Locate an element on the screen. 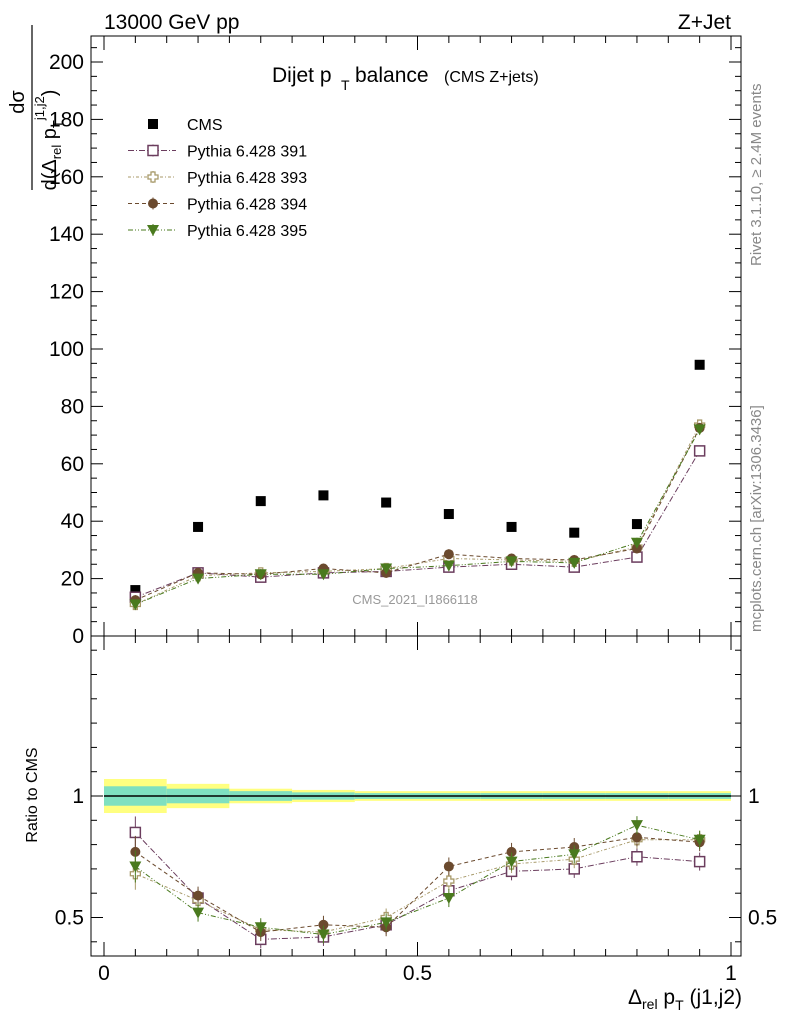 This screenshot has height=1024, width=786. x-tick-label: 1 is located at coordinates (731, 973).